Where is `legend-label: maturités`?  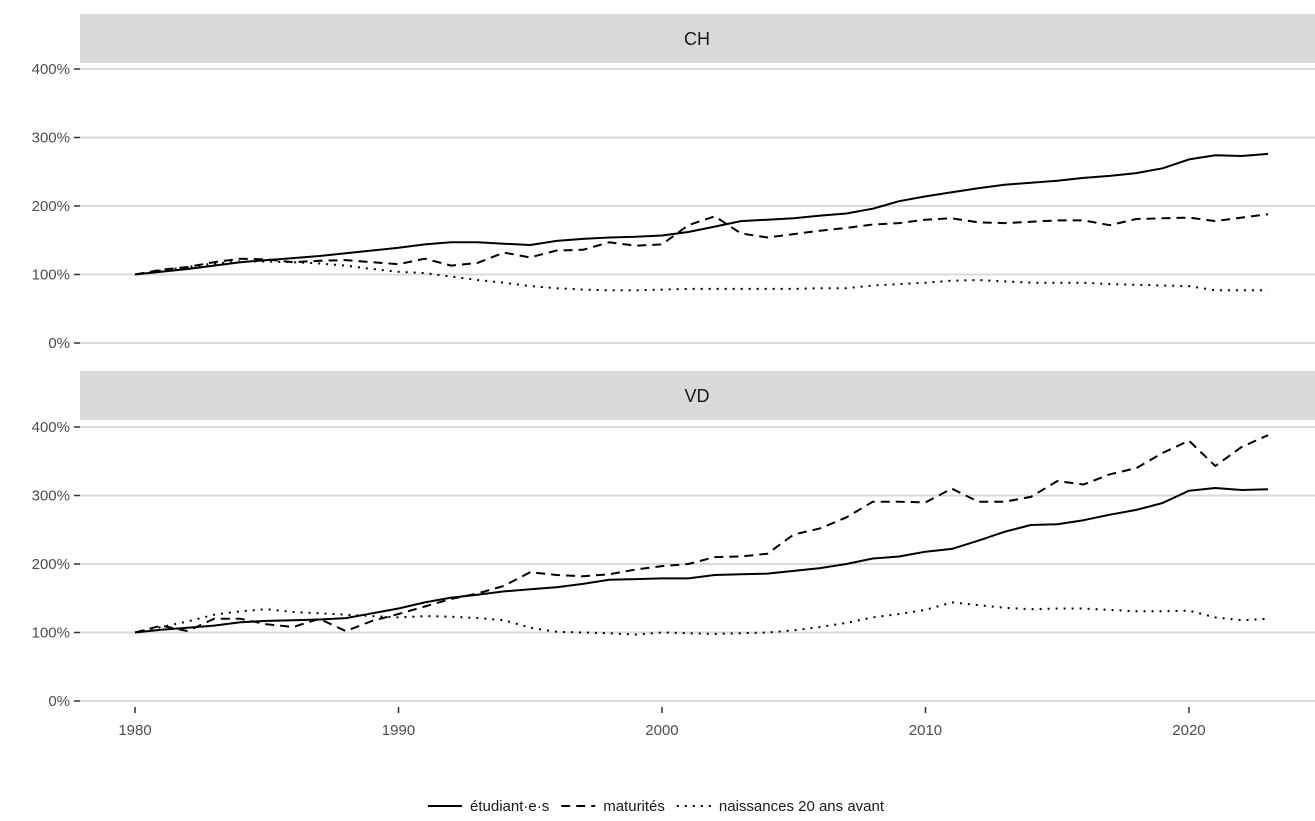 legend-label: maturités is located at coordinates (634, 806).